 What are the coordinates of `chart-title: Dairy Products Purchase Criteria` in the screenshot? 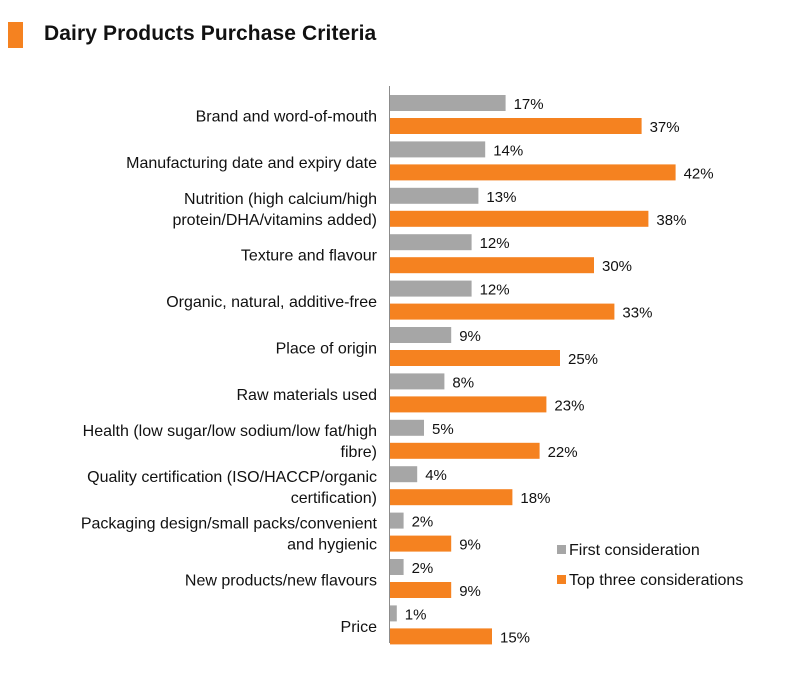 It's located at (210, 33).